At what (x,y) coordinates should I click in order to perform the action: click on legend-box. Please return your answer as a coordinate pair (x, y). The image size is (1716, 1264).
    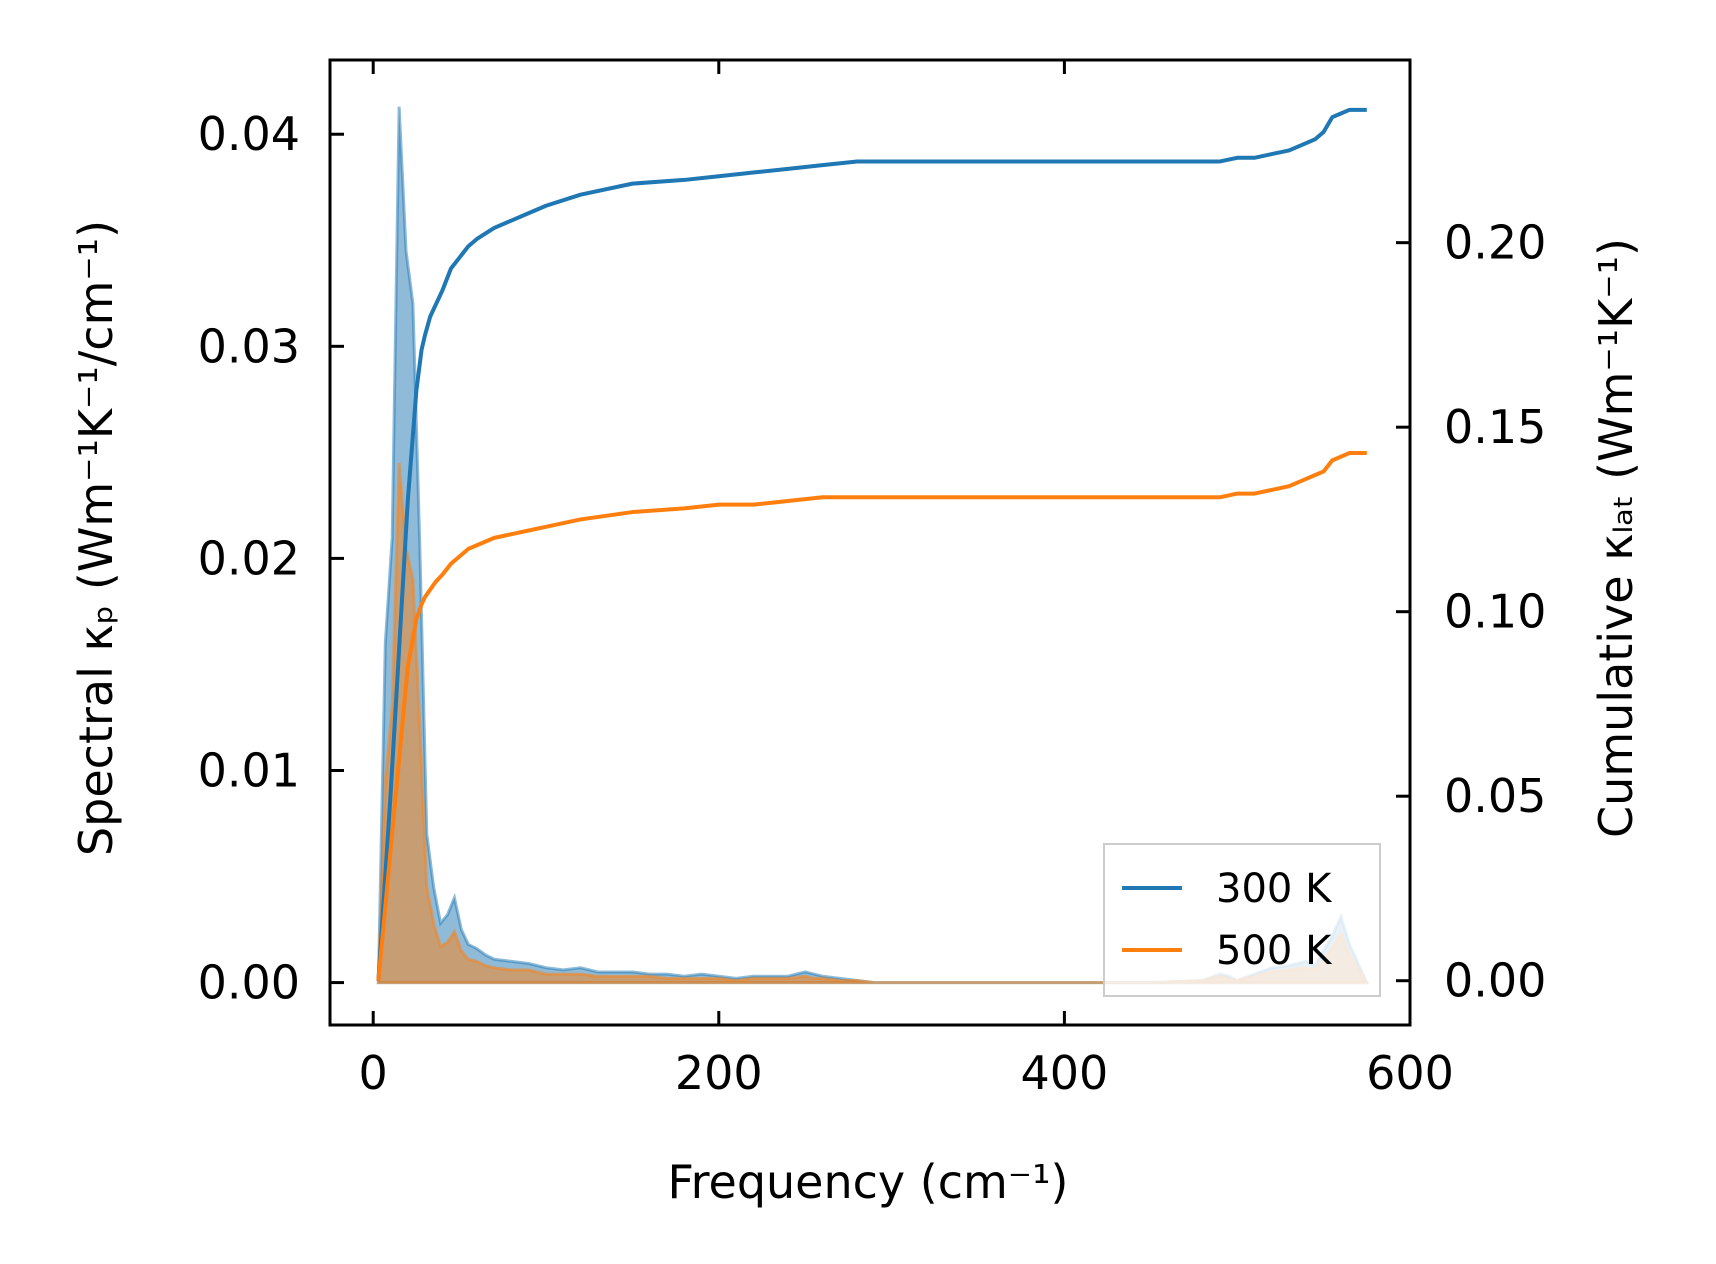
    Looking at the image, I should click on (1242, 920).